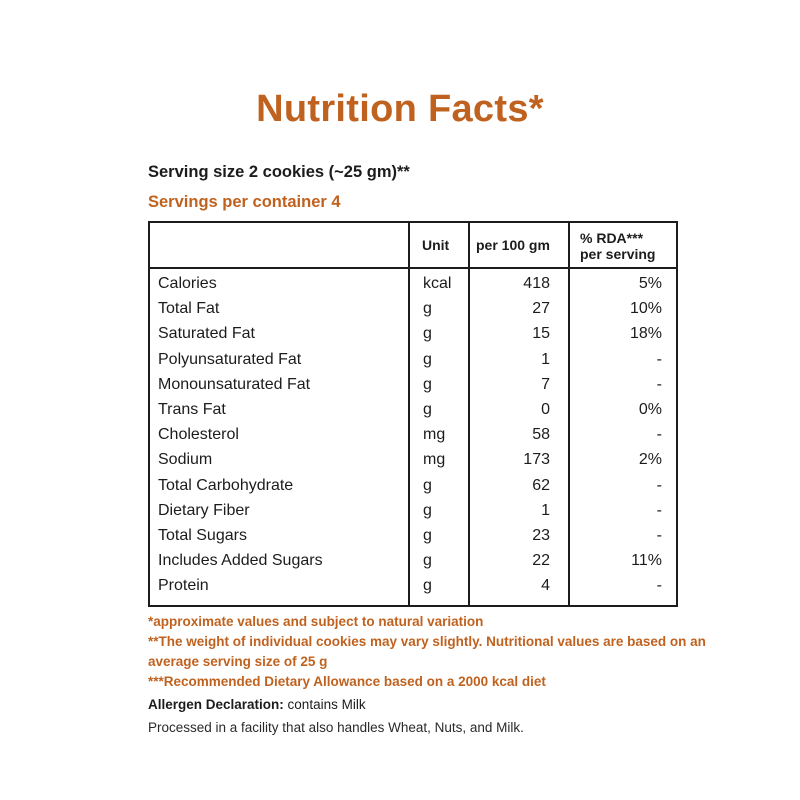  I want to click on nutrient-name: Cholesterol, so click(198, 435).